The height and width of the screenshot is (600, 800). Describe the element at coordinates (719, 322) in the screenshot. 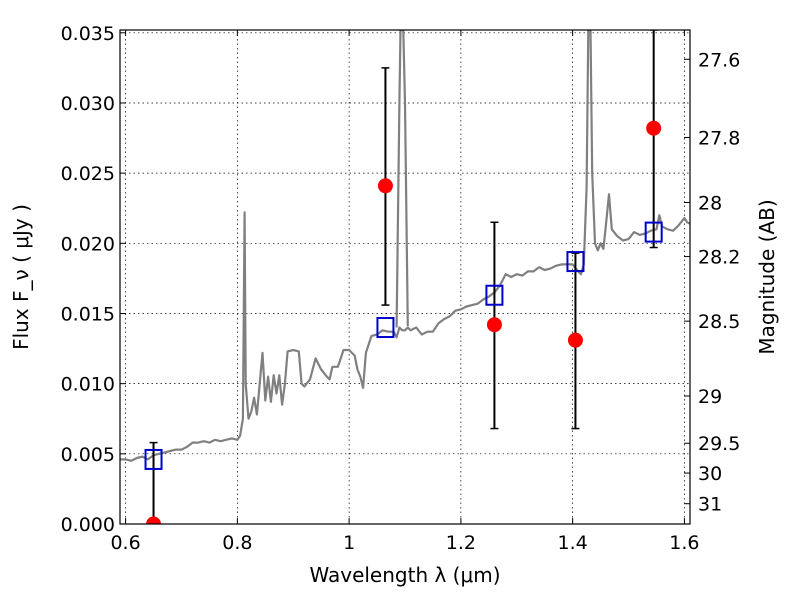

I see `right-tick-label: 28.5` at that location.